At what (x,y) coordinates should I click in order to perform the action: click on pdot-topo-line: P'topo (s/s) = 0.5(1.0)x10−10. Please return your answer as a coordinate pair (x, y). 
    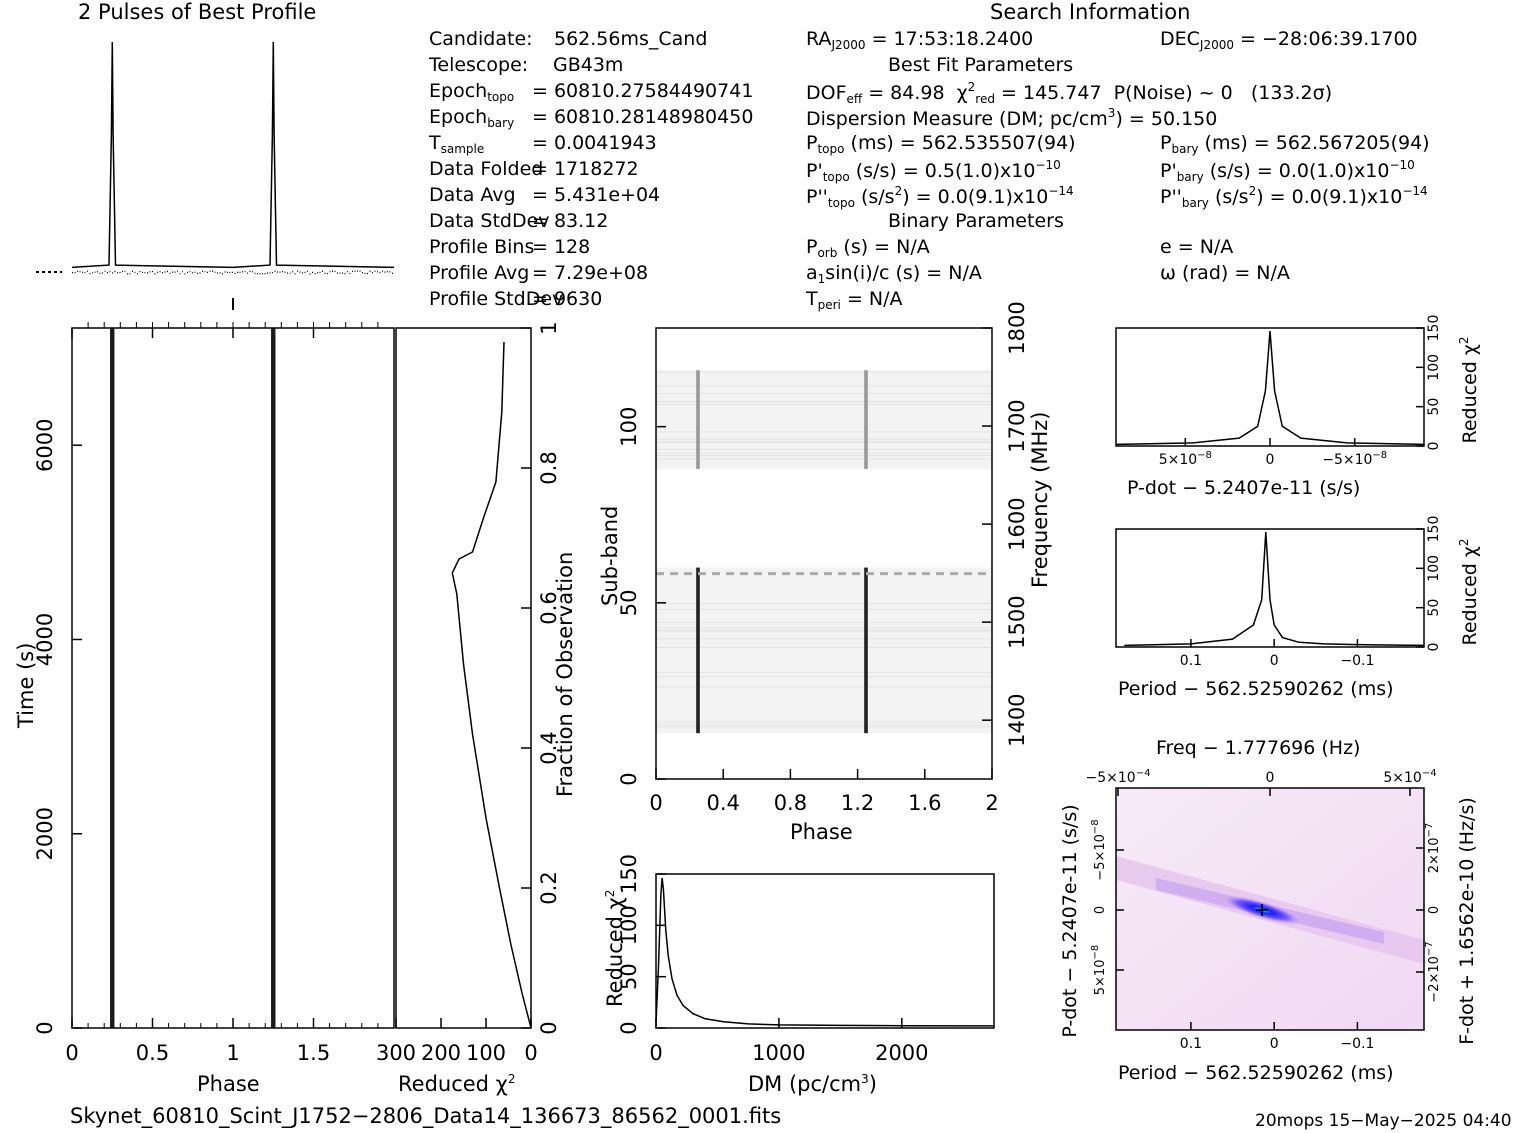
    Looking at the image, I should click on (933, 171).